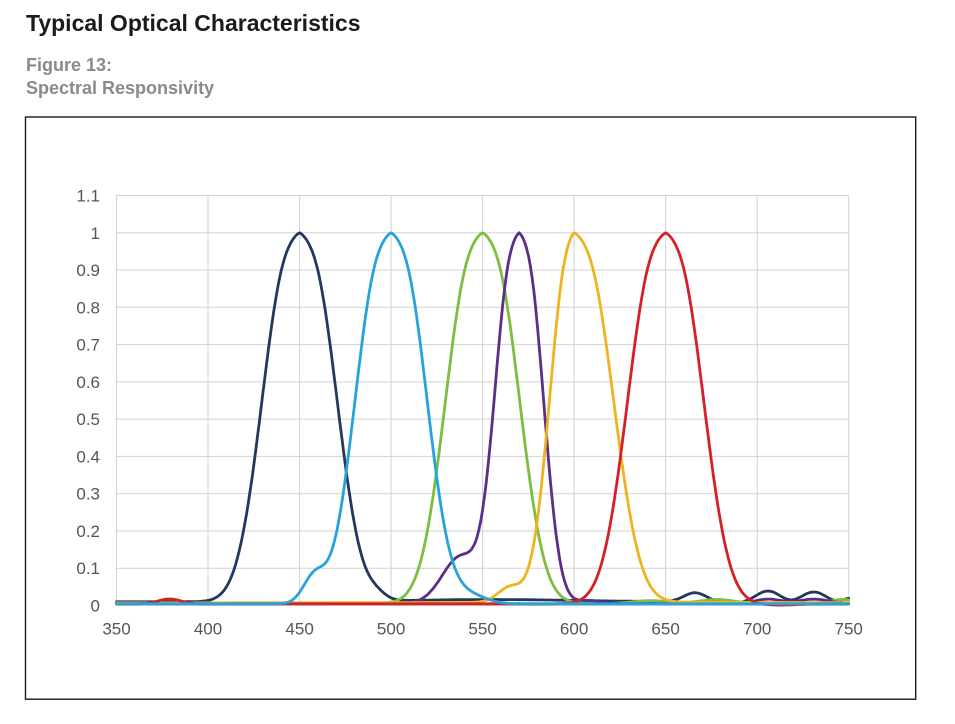 The width and height of the screenshot is (955, 724). I want to click on svg-text: 1.1, so click(88, 196).